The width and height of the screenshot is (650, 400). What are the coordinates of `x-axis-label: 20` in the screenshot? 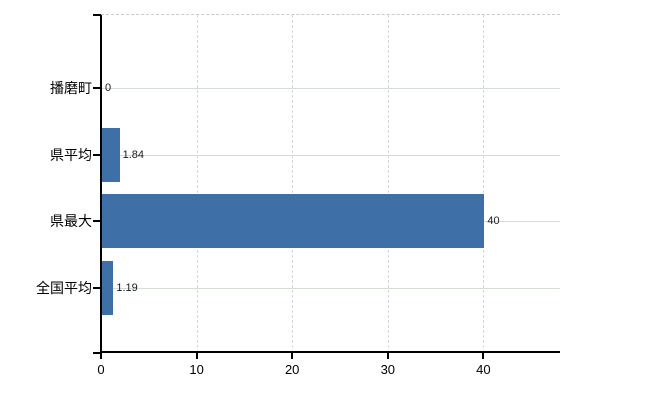 It's located at (292, 369).